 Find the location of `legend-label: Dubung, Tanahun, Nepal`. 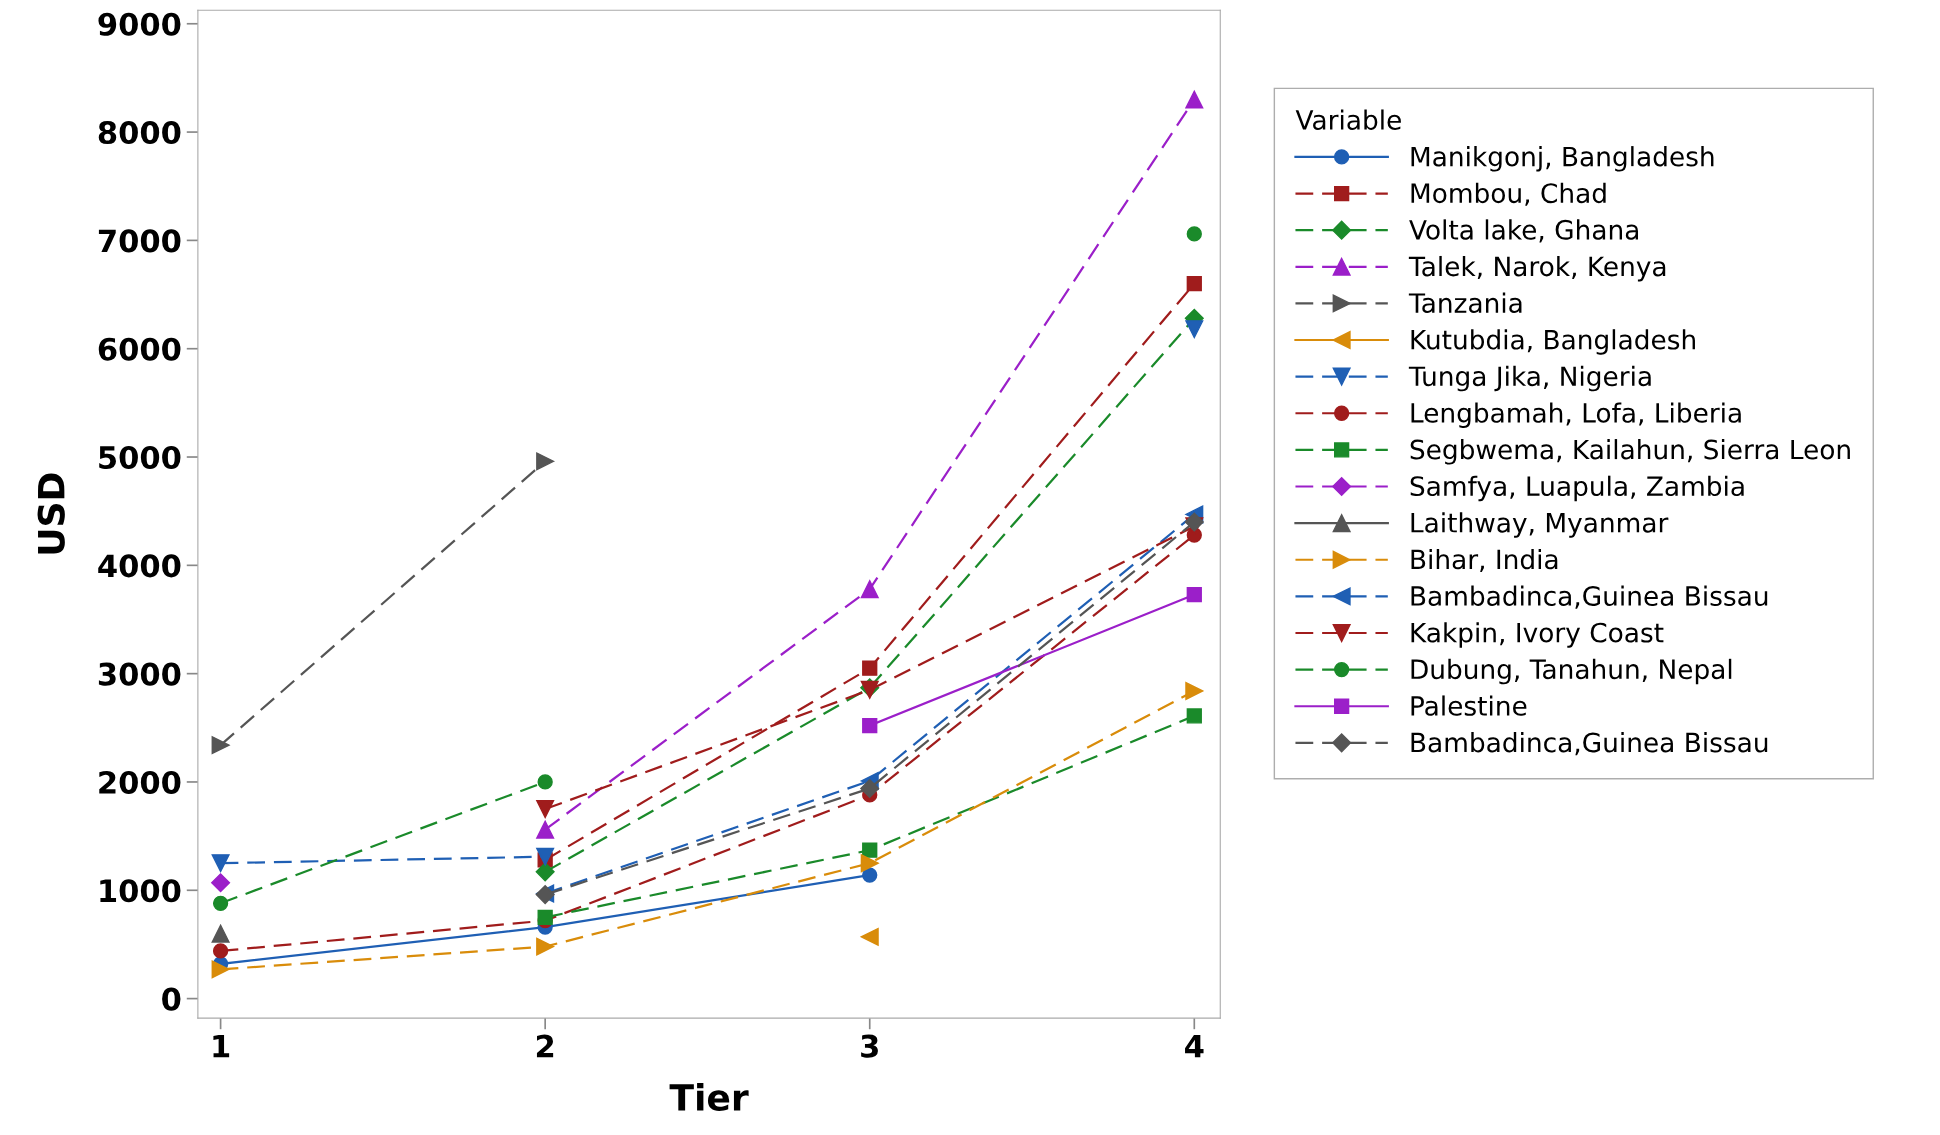

legend-label: Dubung, Tanahun, Nepal is located at coordinates (1571, 671).